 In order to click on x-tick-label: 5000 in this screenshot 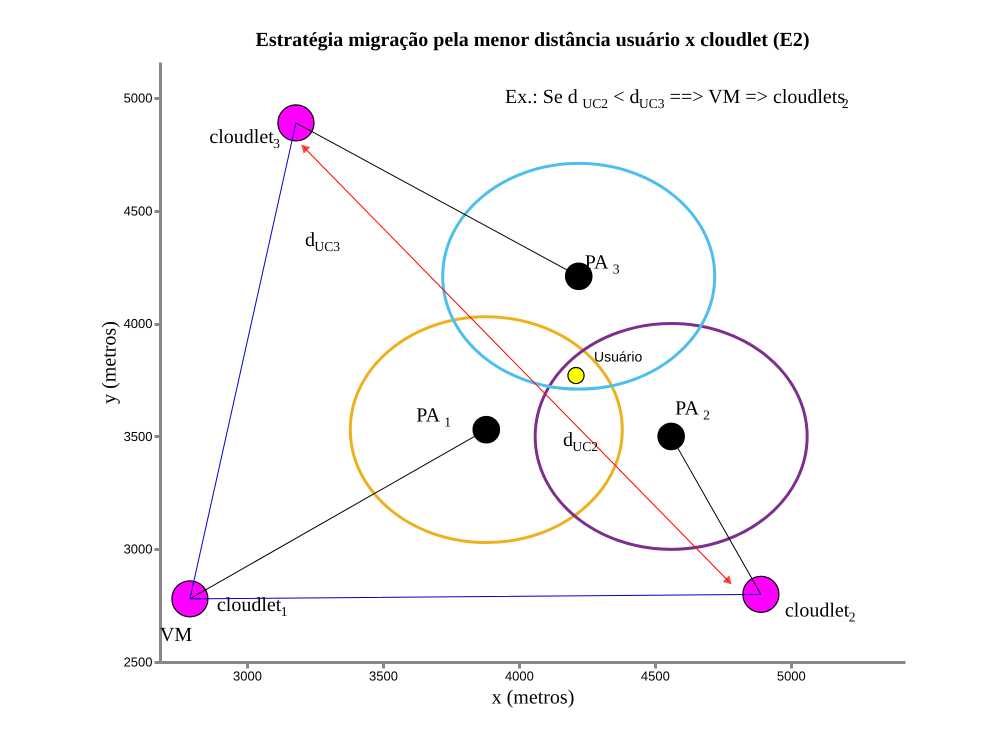, I will do `click(791, 676)`.